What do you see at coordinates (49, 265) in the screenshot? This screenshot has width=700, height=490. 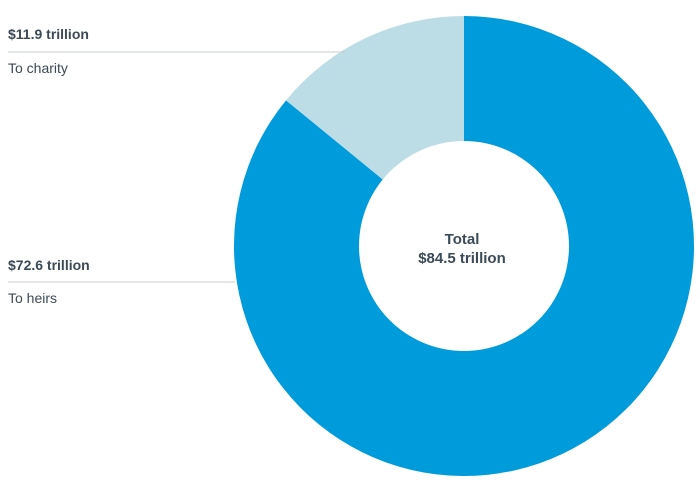 I see `heirs-value-label: $72.6 trillion` at bounding box center [49, 265].